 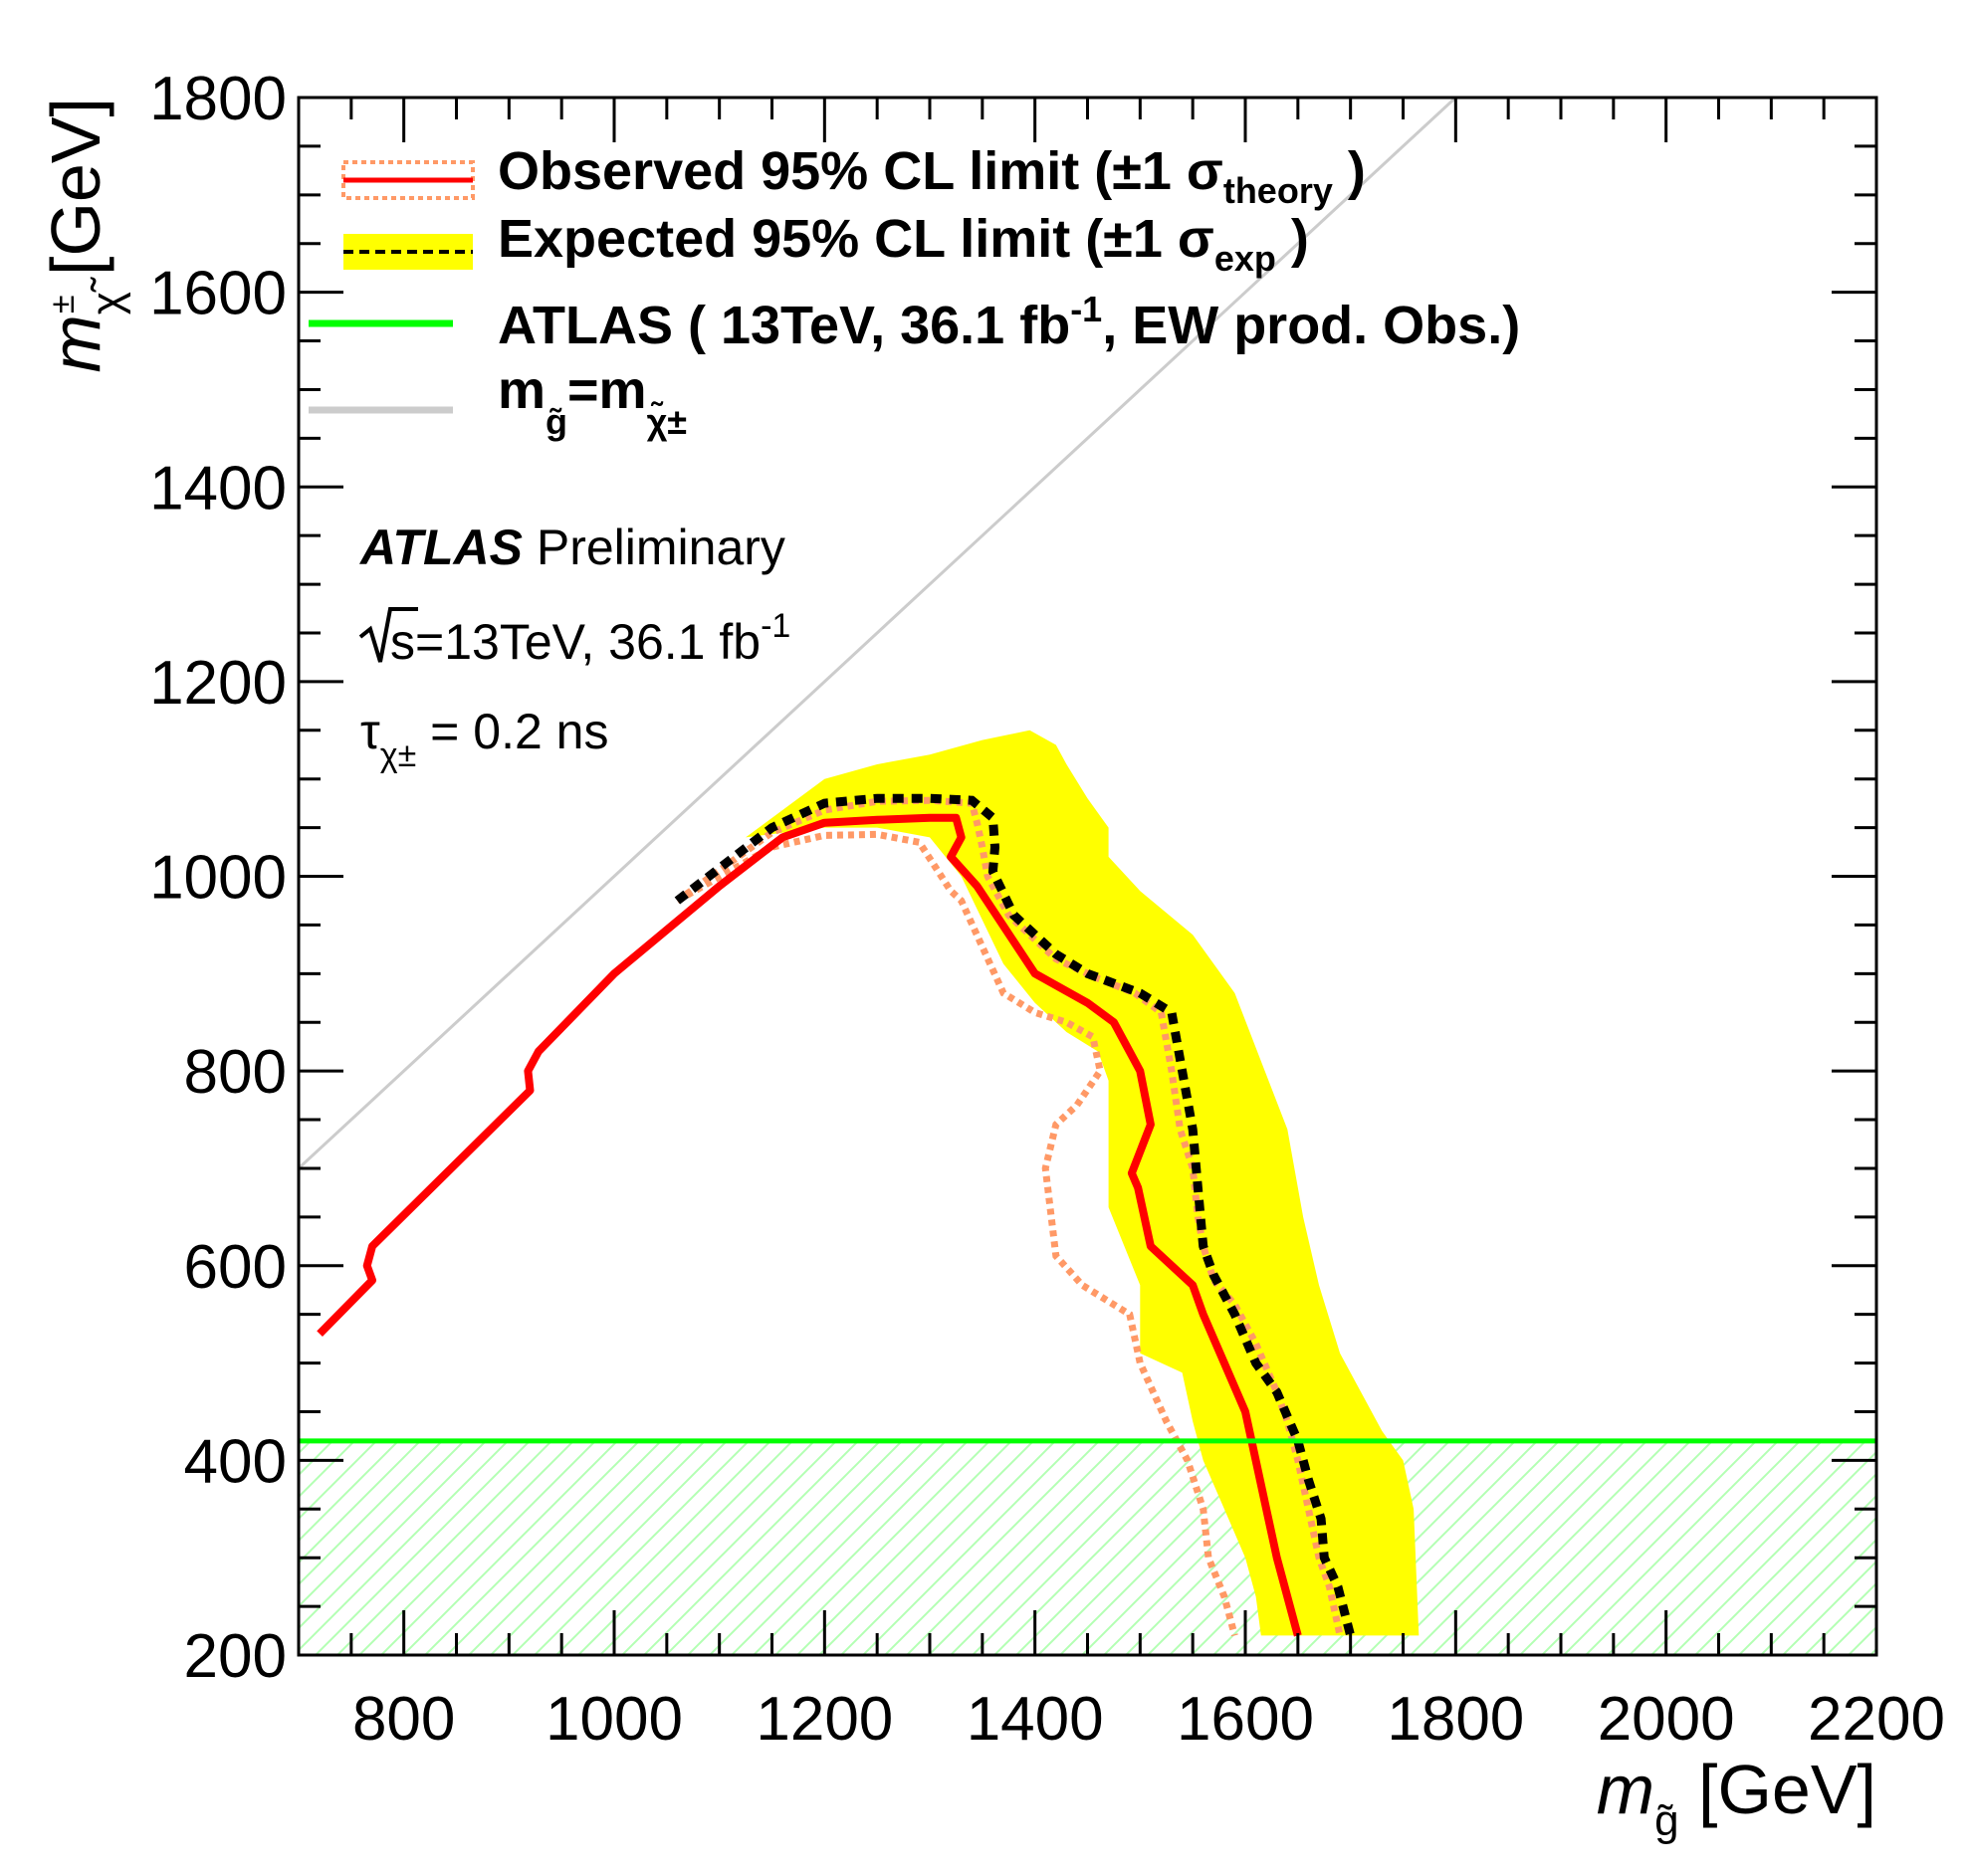 What do you see at coordinates (235, 1072) in the screenshot?
I see `y-tick-label: 800` at bounding box center [235, 1072].